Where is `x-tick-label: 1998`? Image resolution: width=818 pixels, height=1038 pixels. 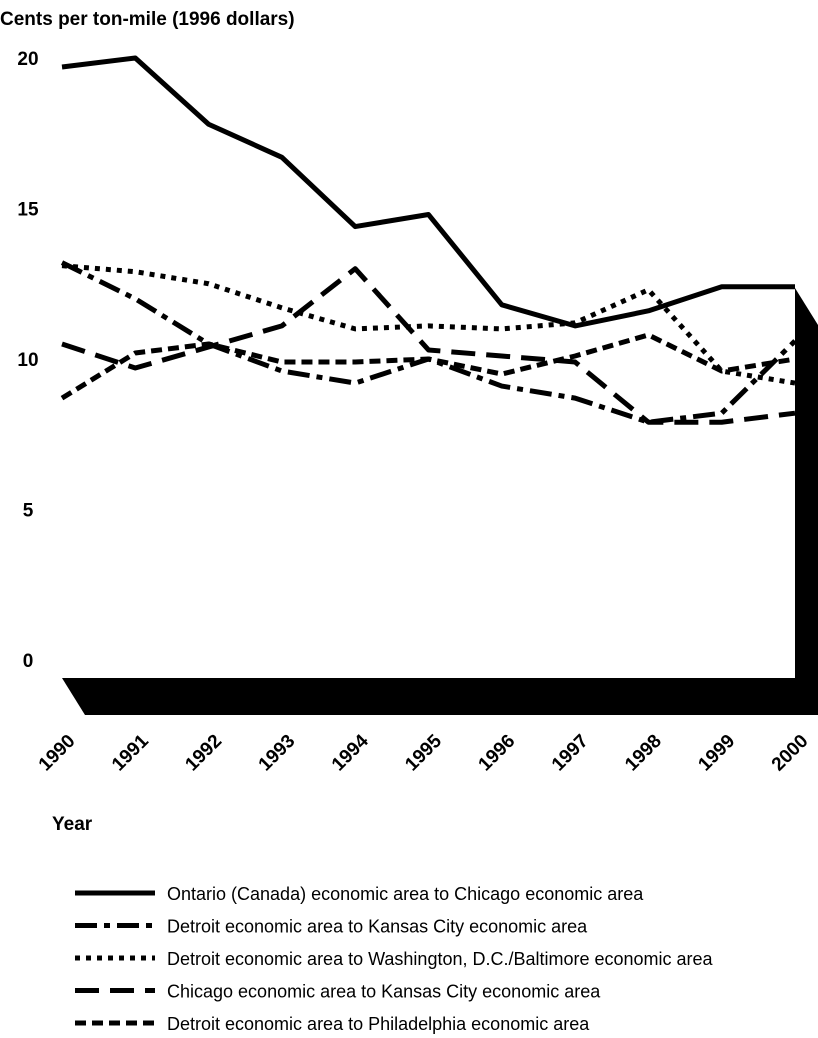
x-tick-label: 1998 is located at coordinates (643, 753).